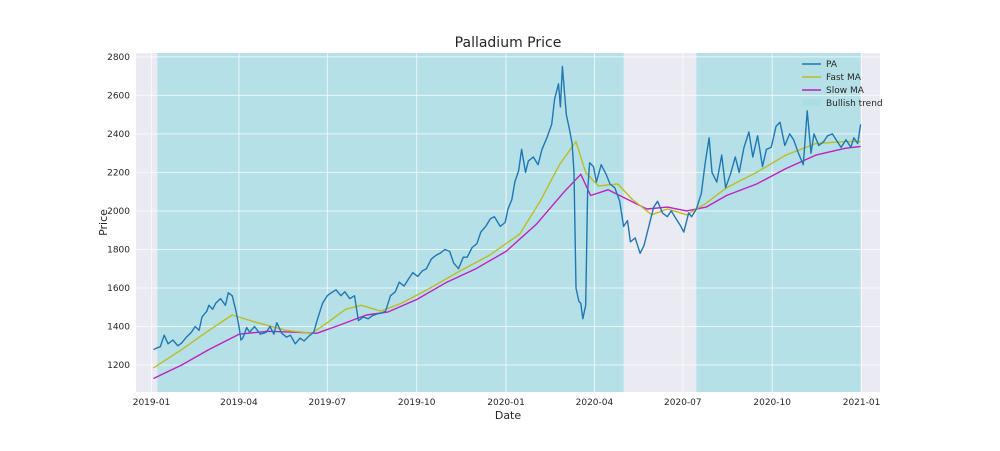 Image resolution: width=1000 pixels, height=451 pixels. I want to click on x-tick-label: 2020-10, so click(772, 403).